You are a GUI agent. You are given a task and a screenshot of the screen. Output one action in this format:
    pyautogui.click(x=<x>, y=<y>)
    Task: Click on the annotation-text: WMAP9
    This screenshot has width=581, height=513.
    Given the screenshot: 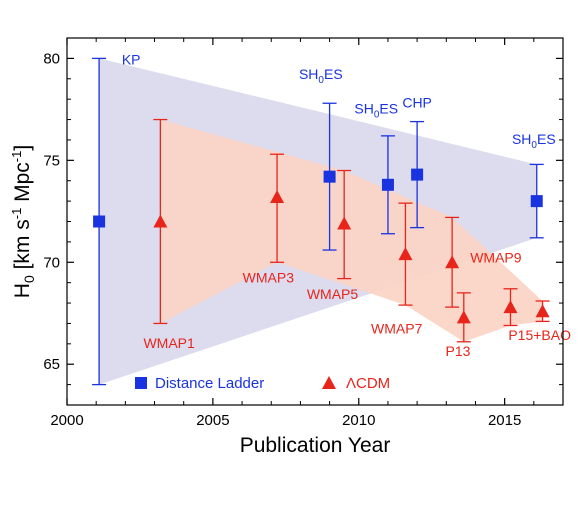 What is the action you would take?
    pyautogui.click(x=496, y=257)
    